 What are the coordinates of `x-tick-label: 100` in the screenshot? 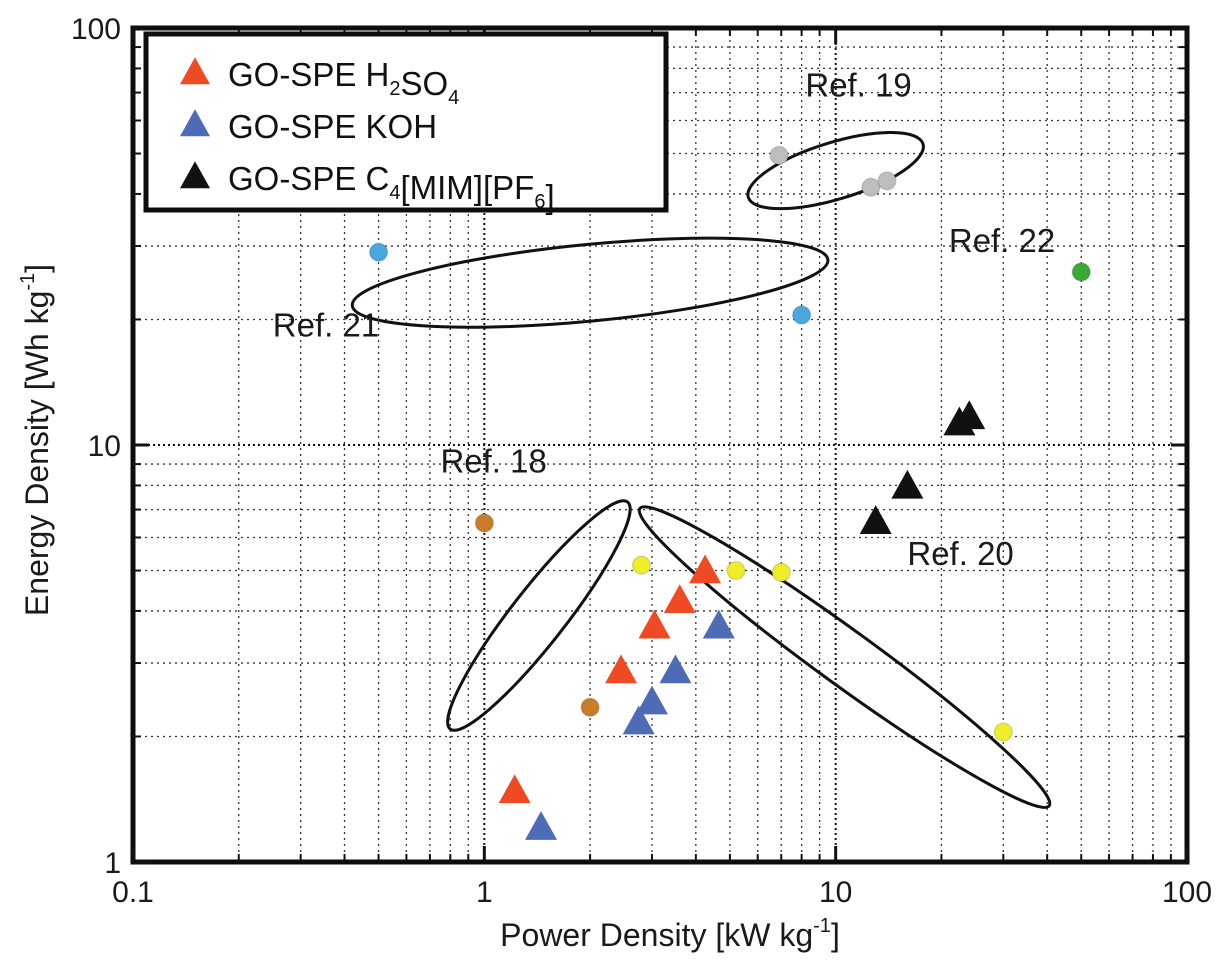 It's located at (1187, 892).